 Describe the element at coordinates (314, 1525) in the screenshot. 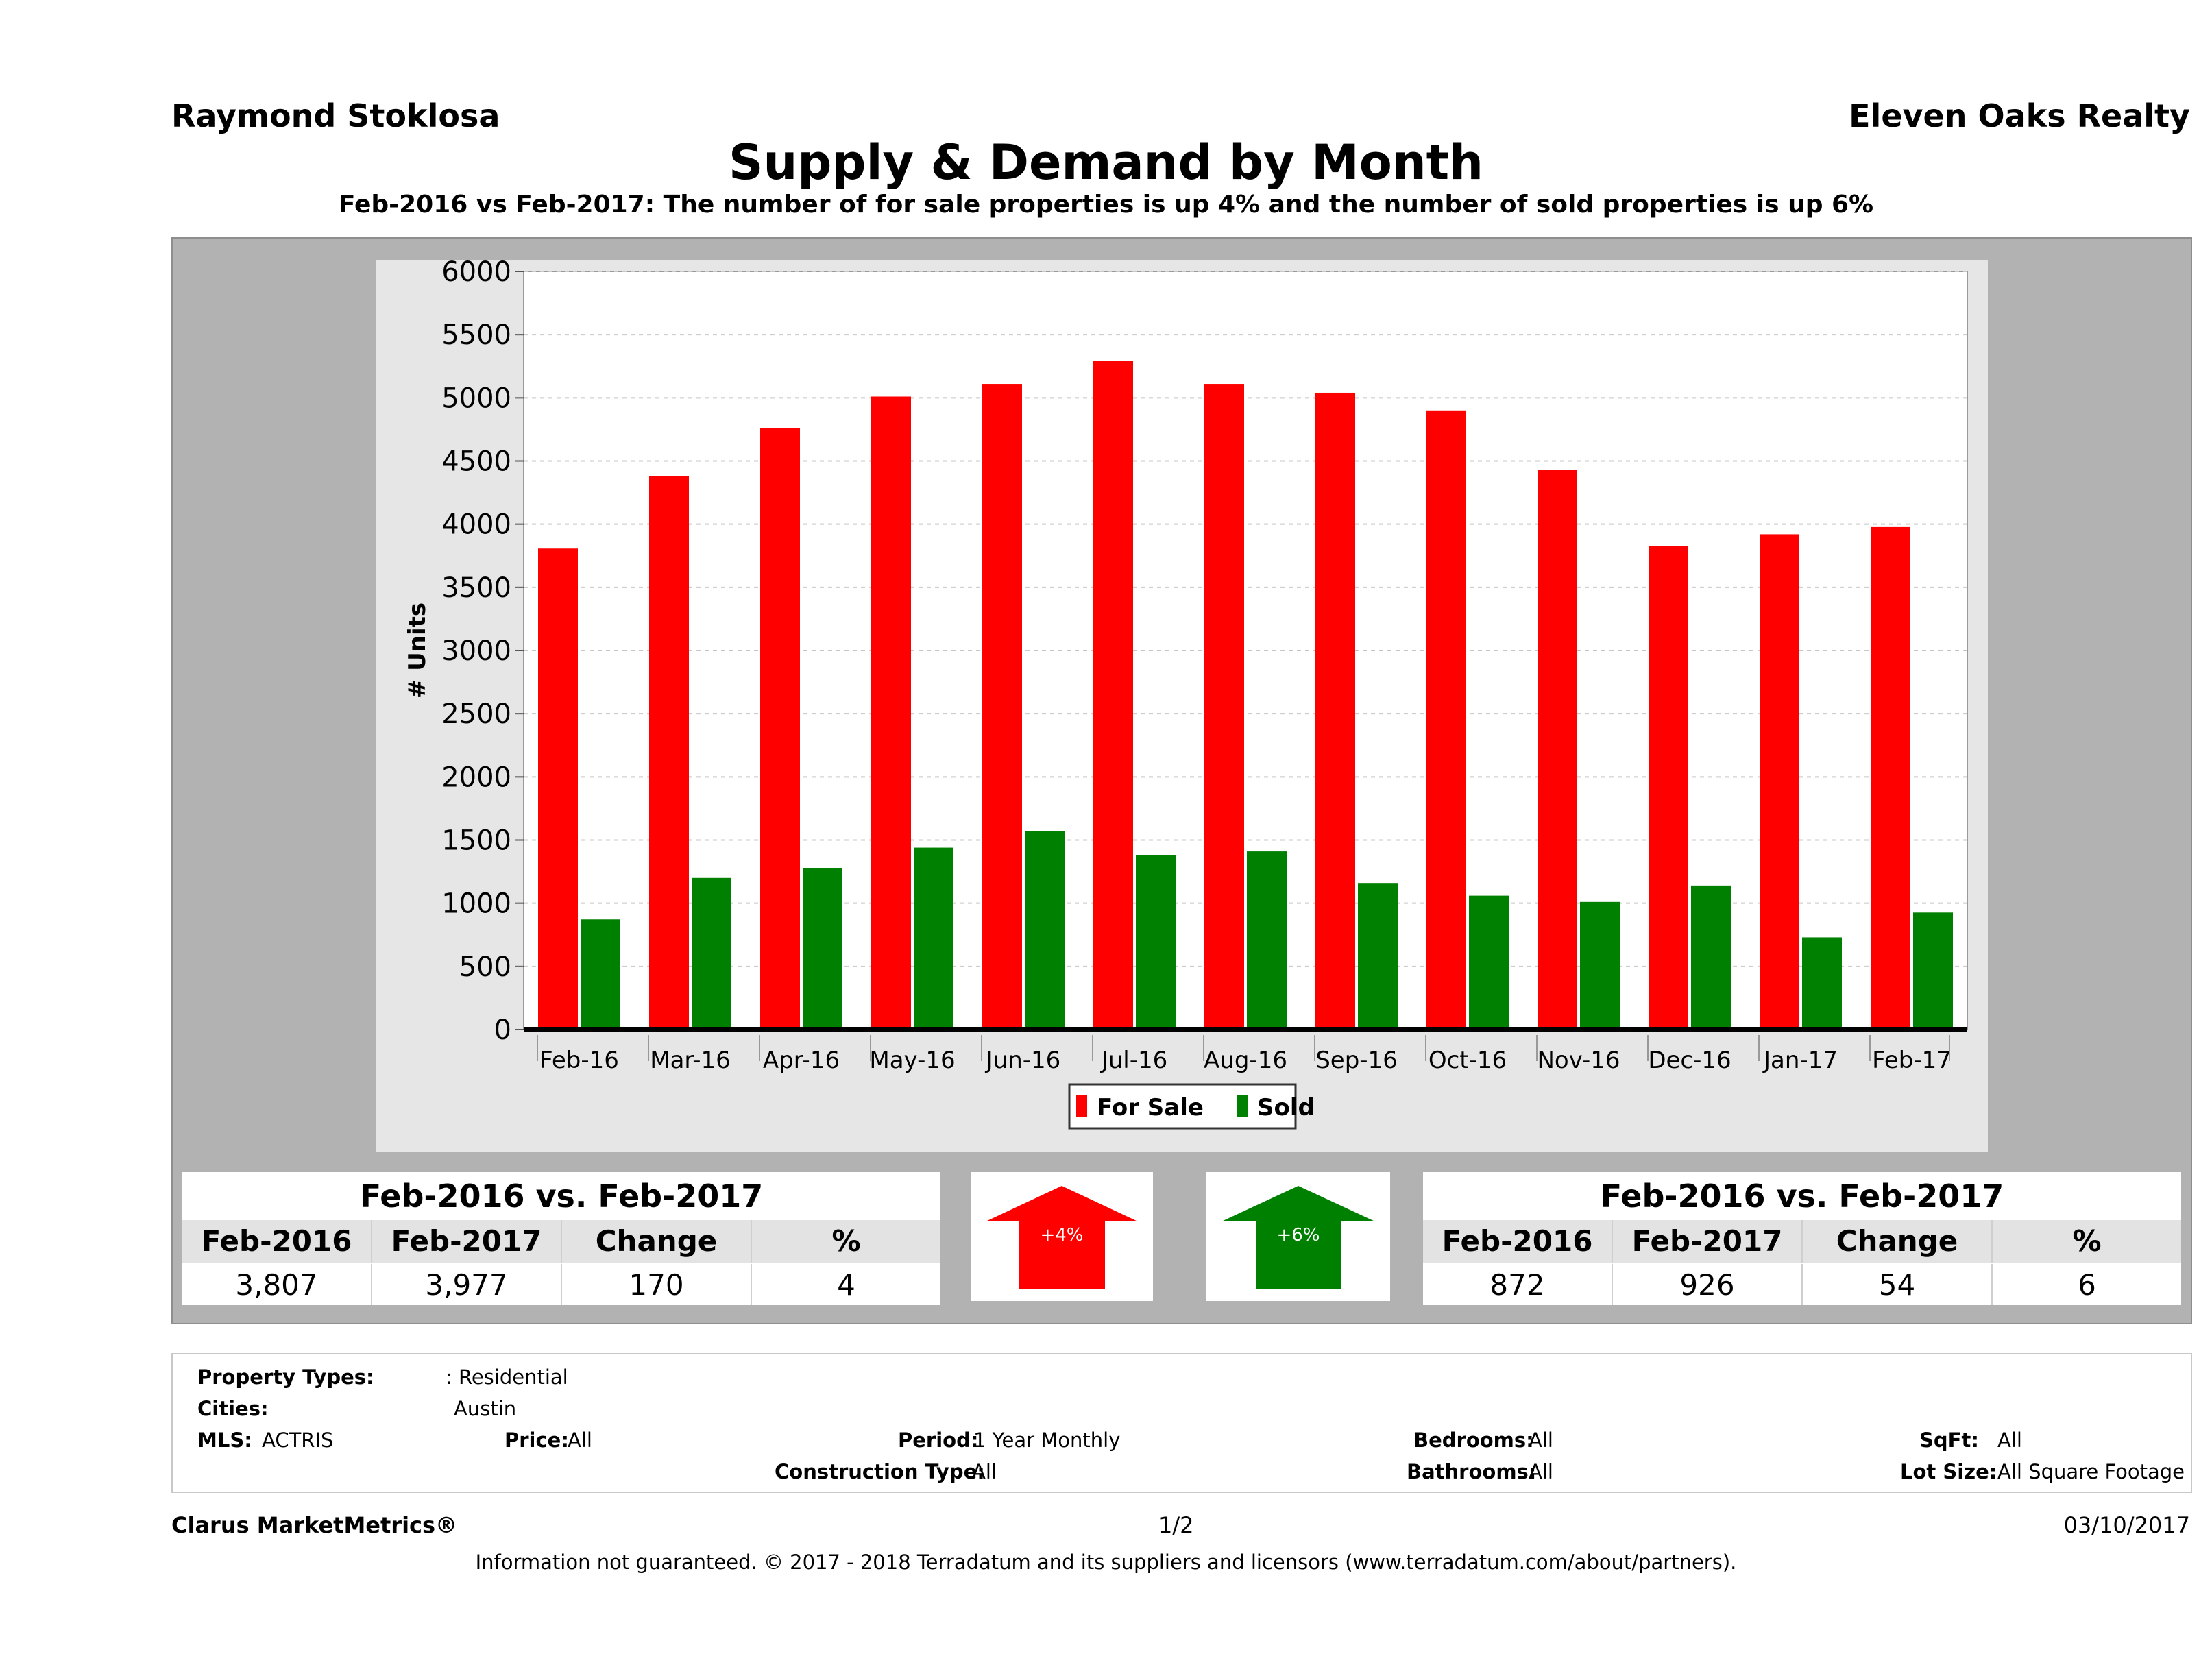

I see `product-name: Clarus MarketMetrics®` at that location.